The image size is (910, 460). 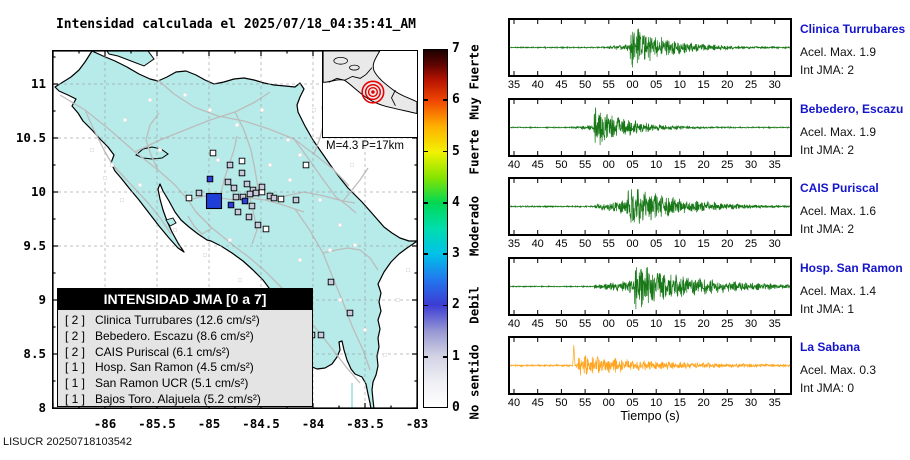 I want to click on seismo-tick-label: 00, so click(x=632, y=244).